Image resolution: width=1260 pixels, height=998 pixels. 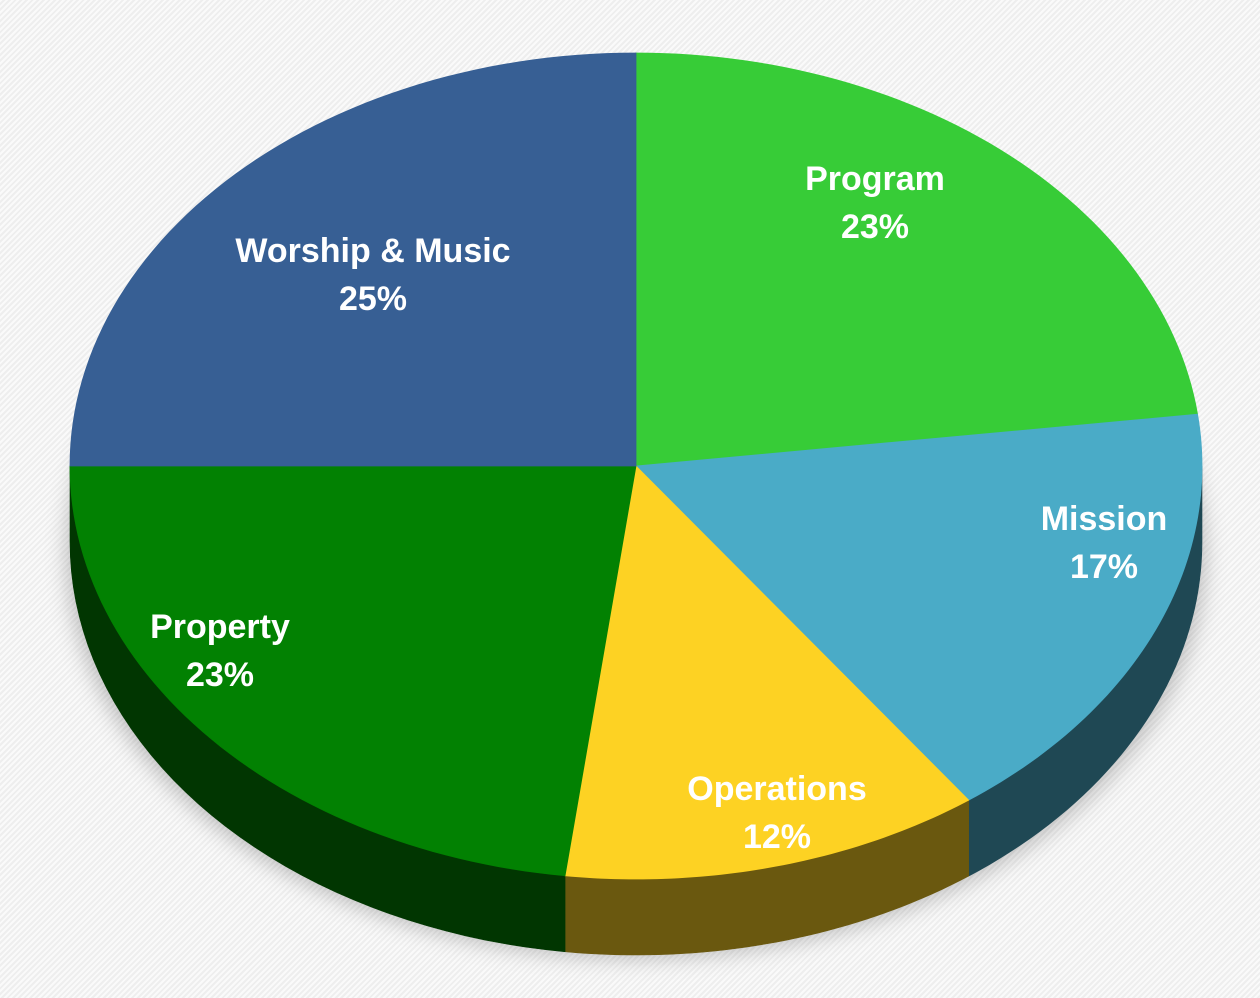 What do you see at coordinates (875, 179) in the screenshot?
I see `slice-label: Program` at bounding box center [875, 179].